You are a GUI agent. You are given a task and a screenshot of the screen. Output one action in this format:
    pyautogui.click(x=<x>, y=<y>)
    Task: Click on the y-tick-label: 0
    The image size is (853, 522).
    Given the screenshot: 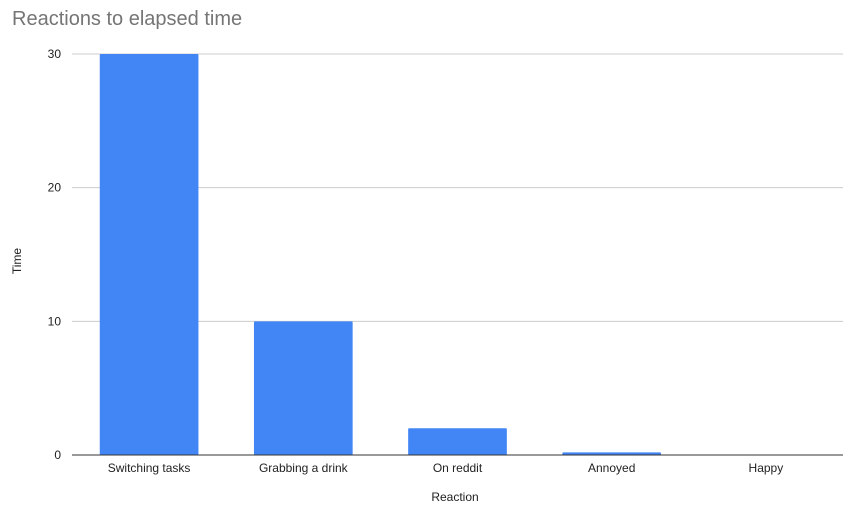 What is the action you would take?
    pyautogui.click(x=57, y=455)
    